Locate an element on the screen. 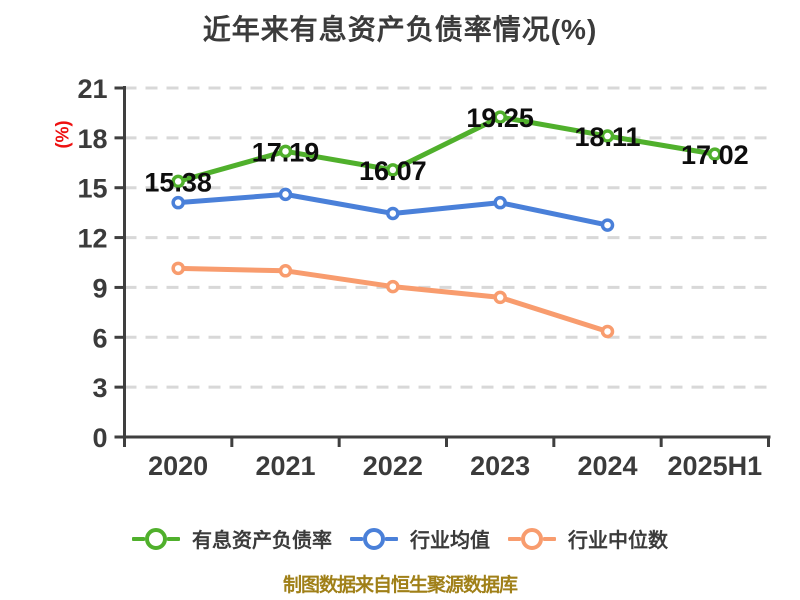  legend-label: 有息资产负债率 is located at coordinates (262, 541).